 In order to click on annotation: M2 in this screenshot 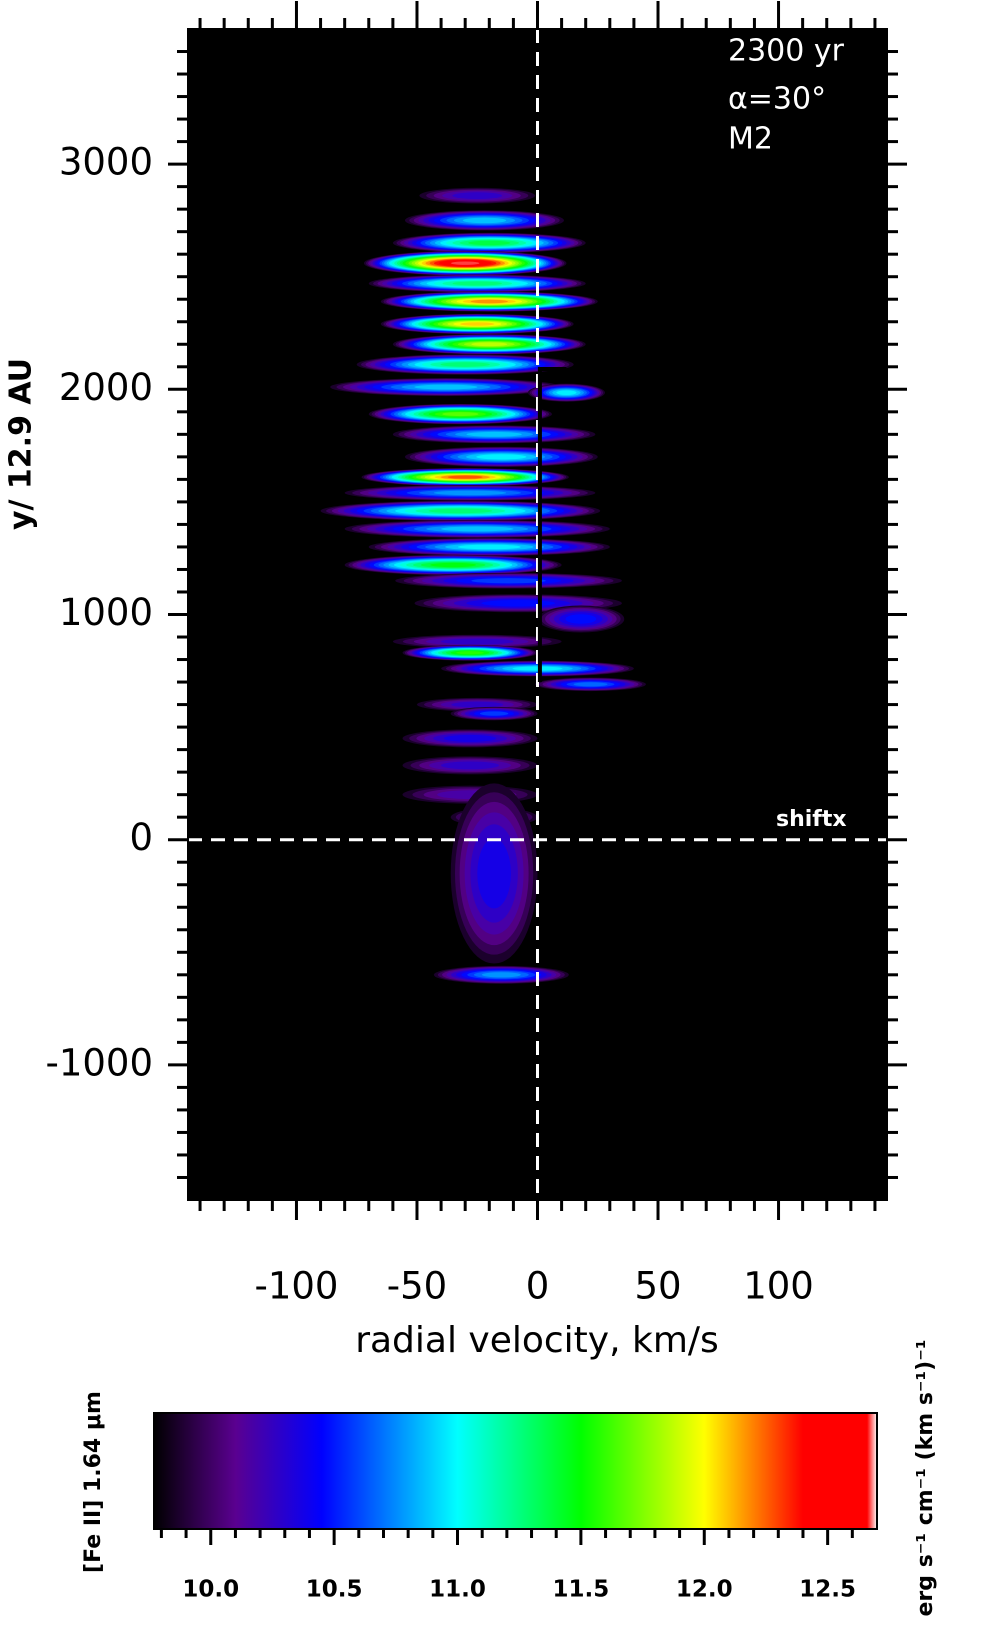, I will do `click(750, 139)`.